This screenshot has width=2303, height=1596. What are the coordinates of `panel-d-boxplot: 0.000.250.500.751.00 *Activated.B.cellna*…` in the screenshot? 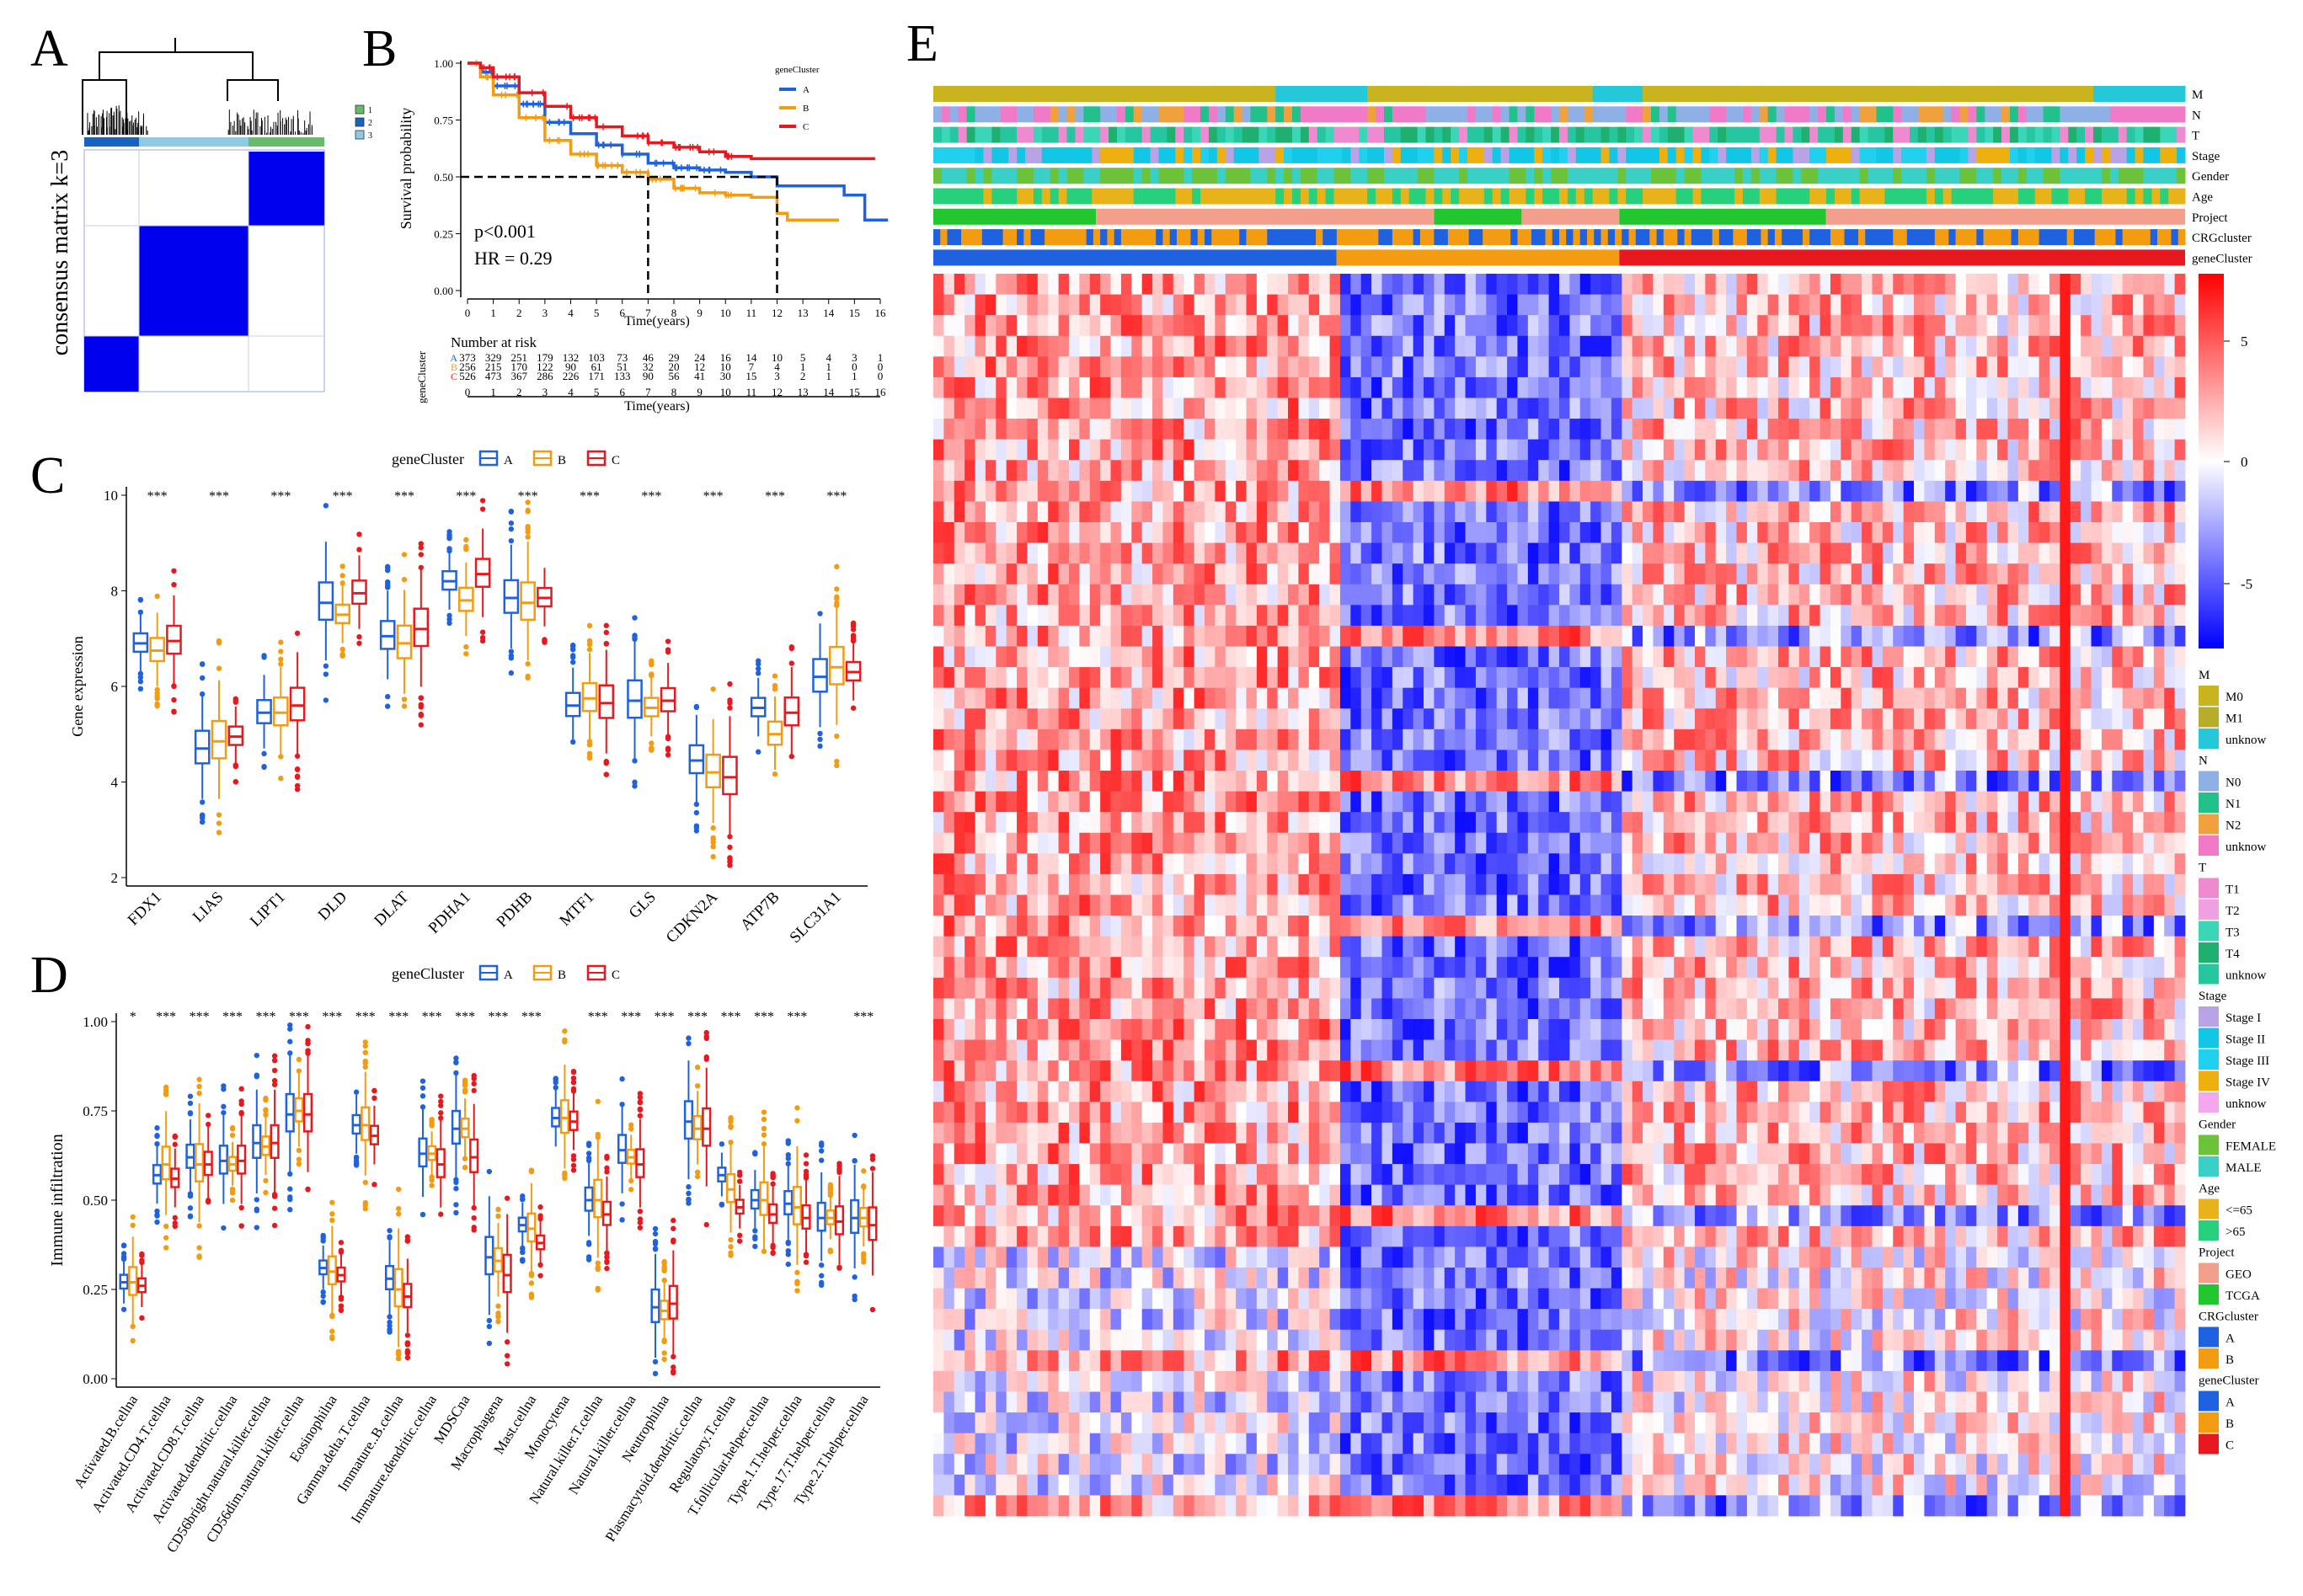 It's located at (475, 1283).